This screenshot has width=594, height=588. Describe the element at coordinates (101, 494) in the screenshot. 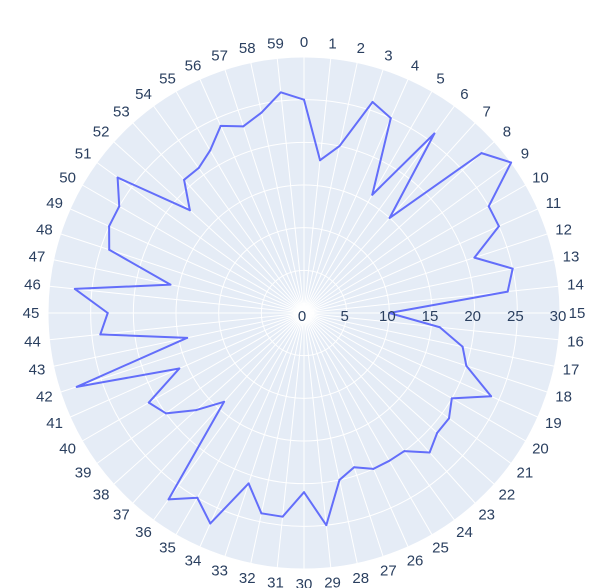

I see `angular-tick-label: 38` at that location.